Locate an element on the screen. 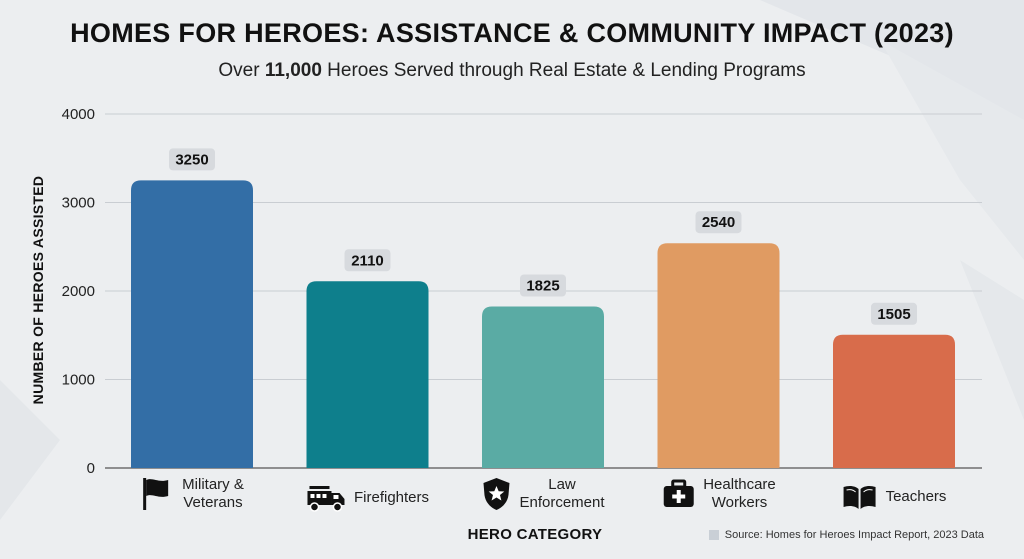 This screenshot has width=1024, height=559. x-category: Firefighters is located at coordinates (367, 498).